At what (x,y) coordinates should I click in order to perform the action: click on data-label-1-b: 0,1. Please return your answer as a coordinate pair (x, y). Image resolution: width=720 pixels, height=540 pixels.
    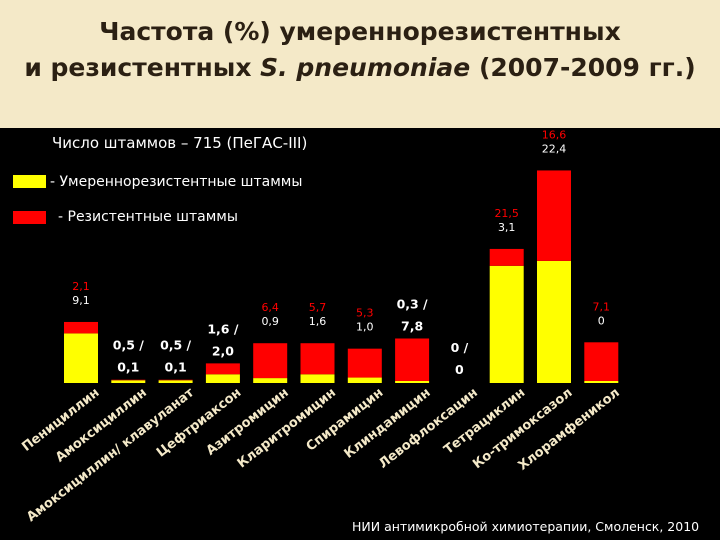
    Looking at the image, I should click on (128, 367).